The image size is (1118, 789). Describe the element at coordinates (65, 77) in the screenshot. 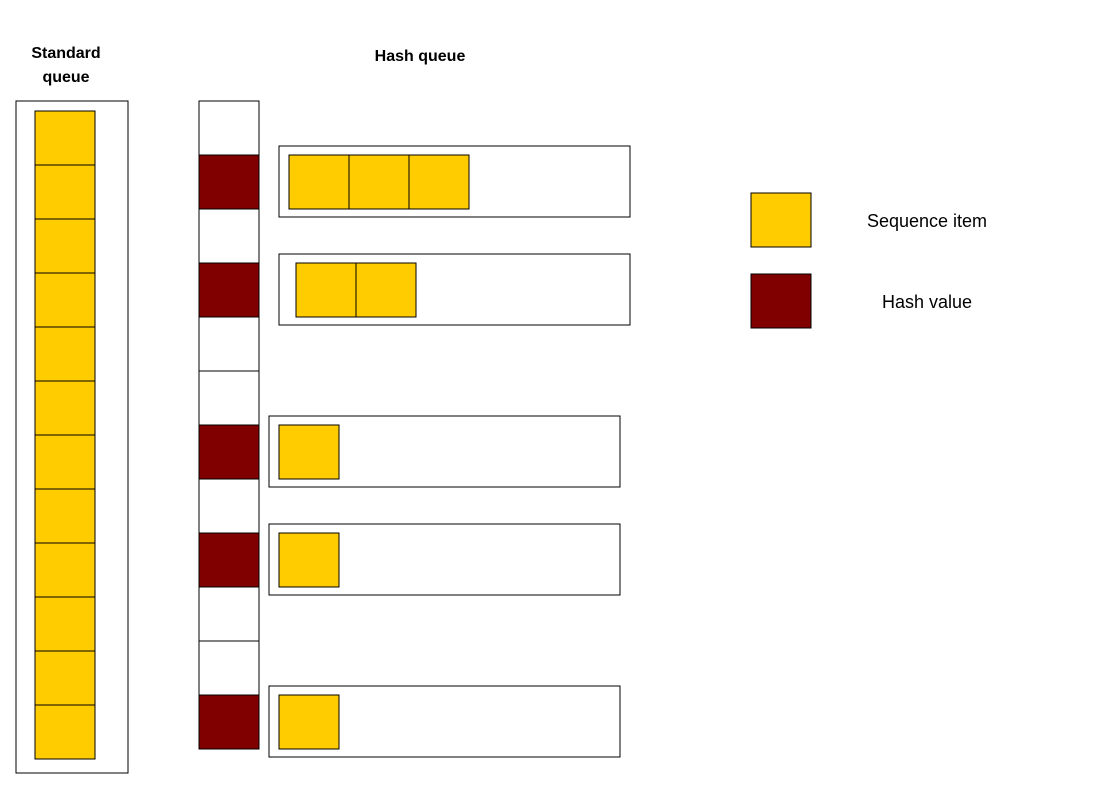

I see `standard-queue-title-line2: queue` at that location.